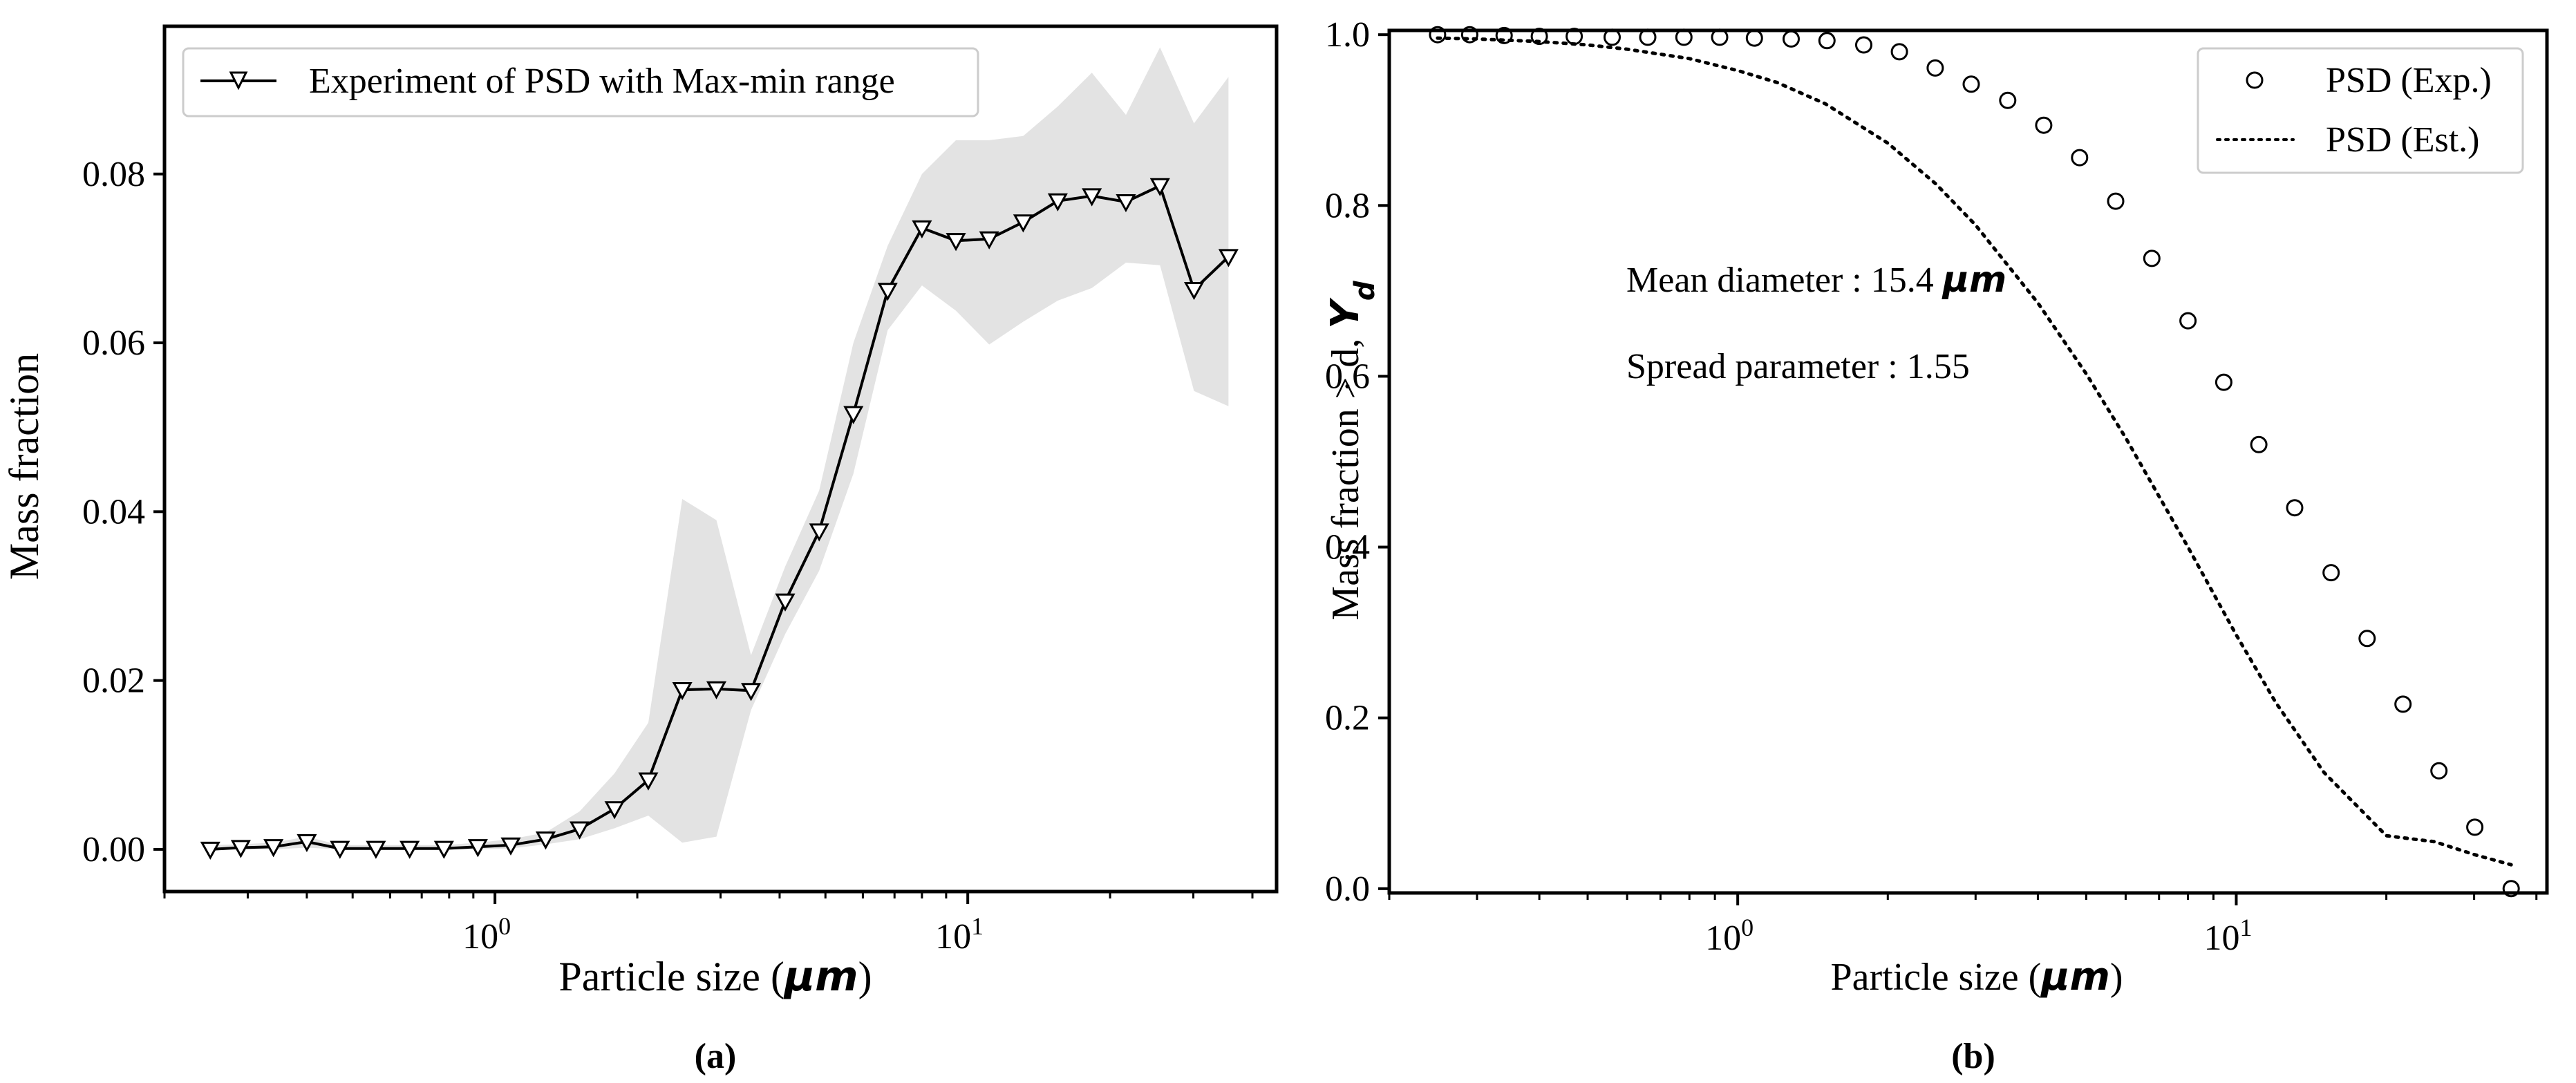 The height and width of the screenshot is (1083, 2576). What do you see at coordinates (602, 81) in the screenshot?
I see `legend-label: Experiment of PSD with Max-min range` at bounding box center [602, 81].